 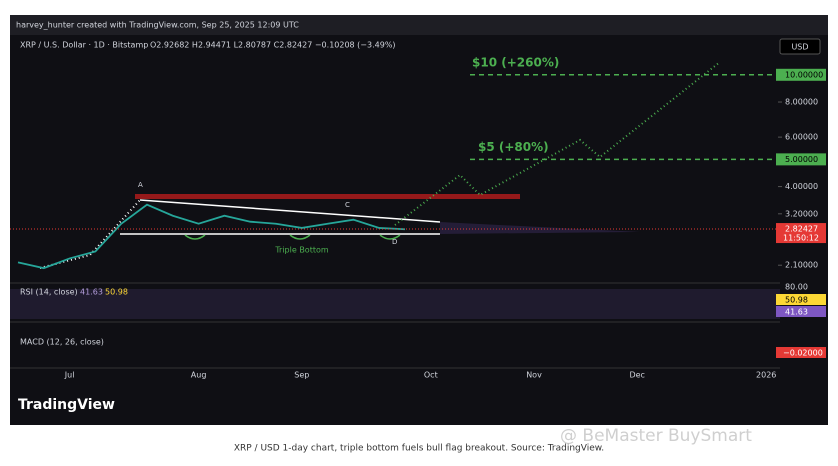 I want to click on last-price-tag, so click(x=801, y=233).